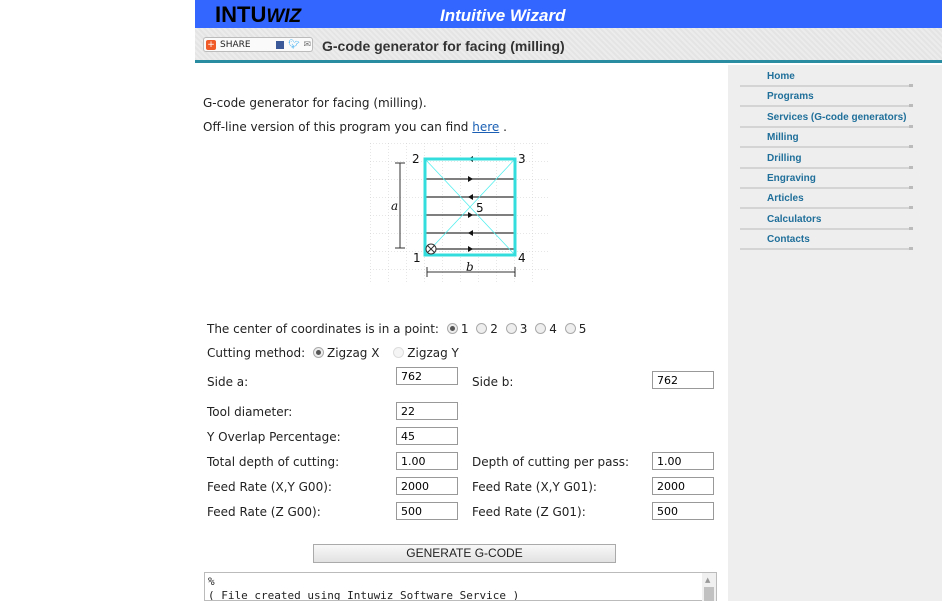 The height and width of the screenshot is (601, 942). What do you see at coordinates (315, 103) in the screenshot?
I see `intro-heading: G-code generator for facing (milling).` at bounding box center [315, 103].